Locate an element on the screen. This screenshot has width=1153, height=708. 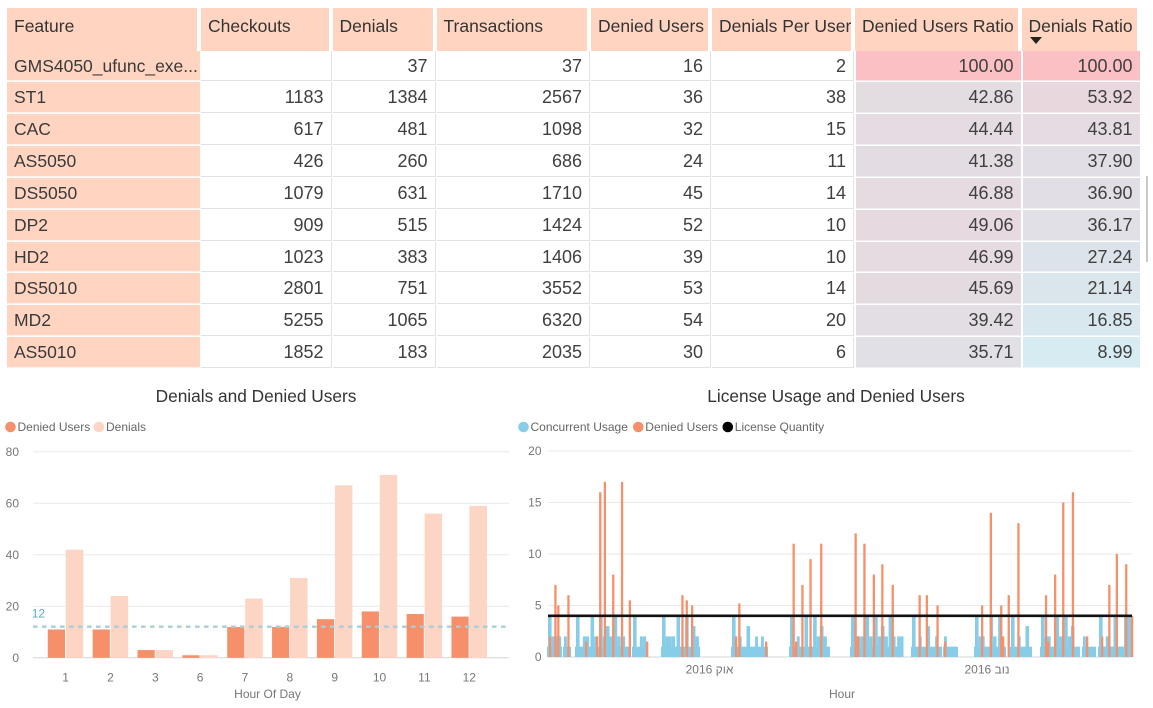
svg-text: 8 is located at coordinates (290, 678).